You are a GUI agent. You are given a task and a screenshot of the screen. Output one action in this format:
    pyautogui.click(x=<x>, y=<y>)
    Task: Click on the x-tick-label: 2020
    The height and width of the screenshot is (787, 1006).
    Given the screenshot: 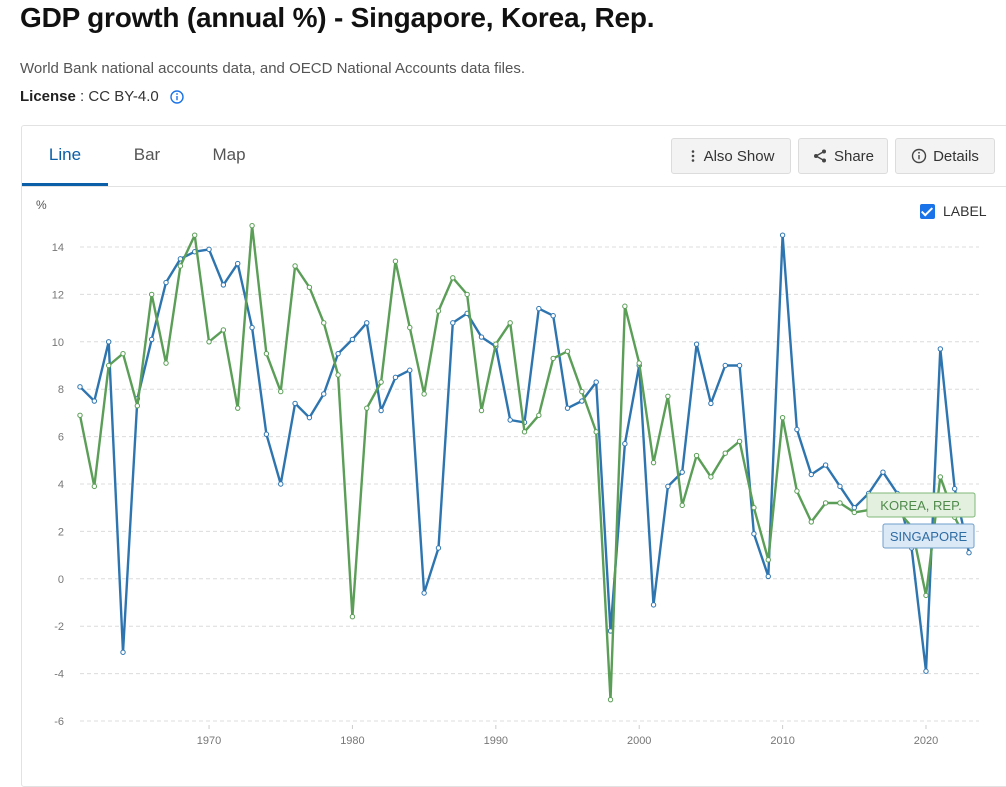 What is the action you would take?
    pyautogui.click(x=926, y=741)
    